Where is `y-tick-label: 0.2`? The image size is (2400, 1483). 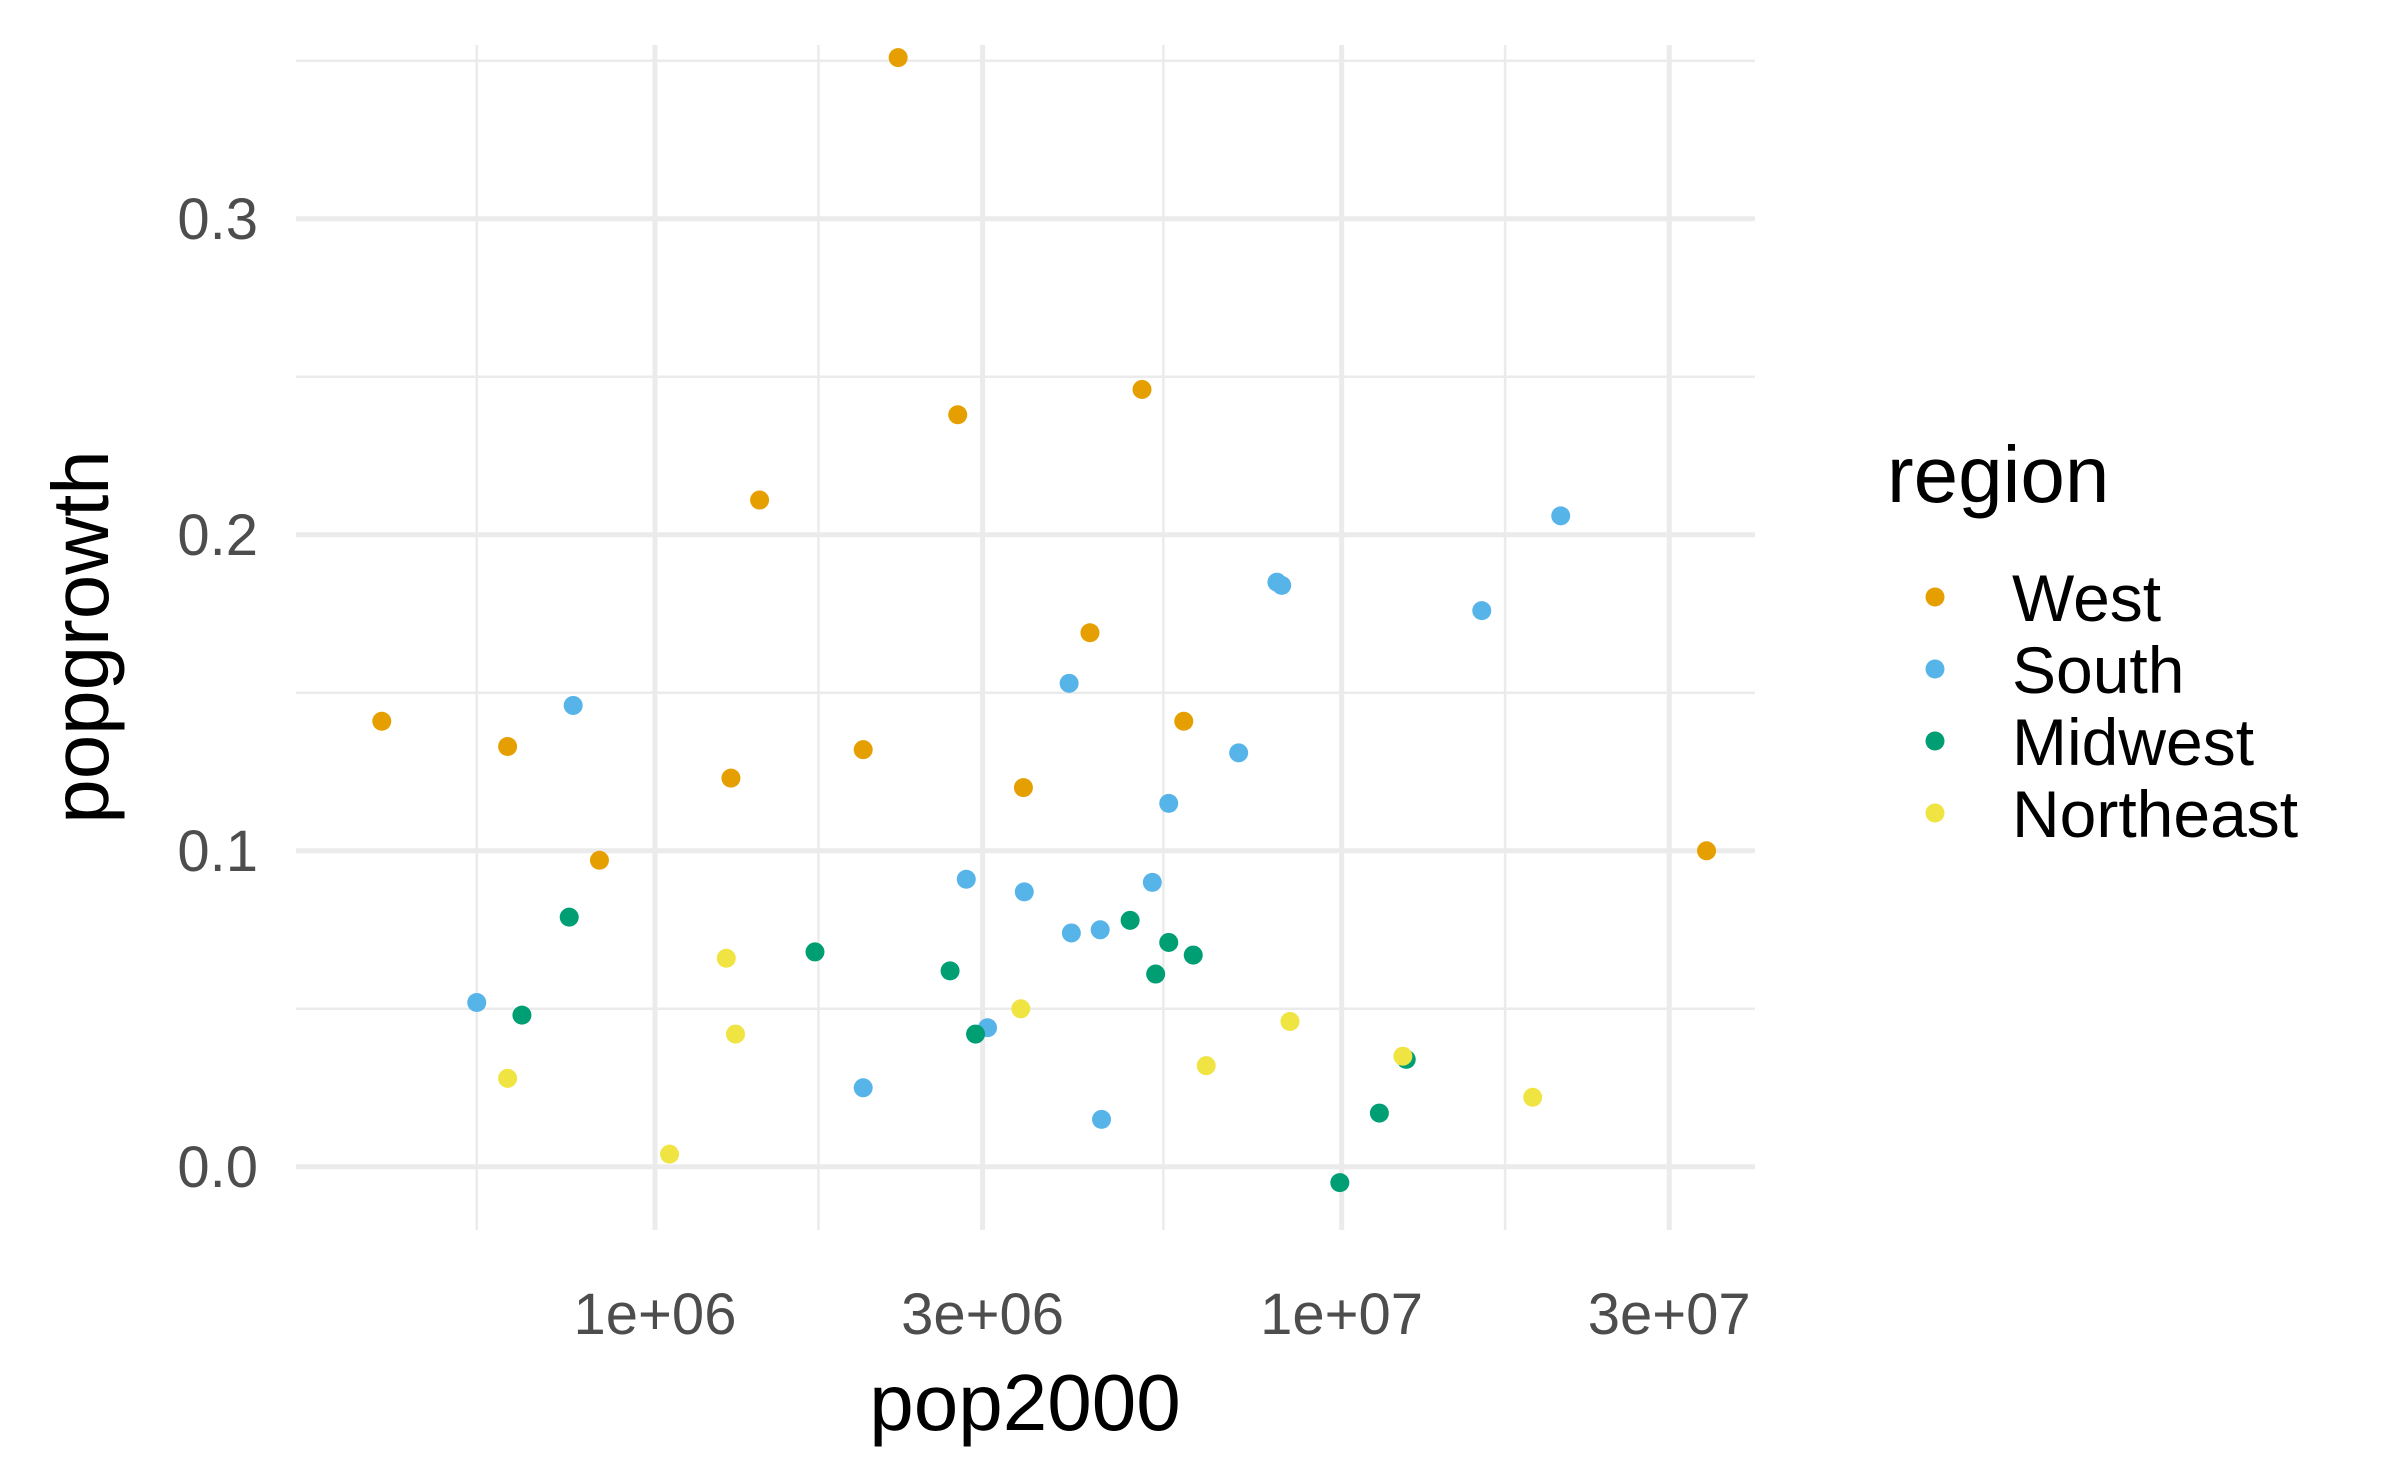 y-tick-label: 0.2 is located at coordinates (217, 535).